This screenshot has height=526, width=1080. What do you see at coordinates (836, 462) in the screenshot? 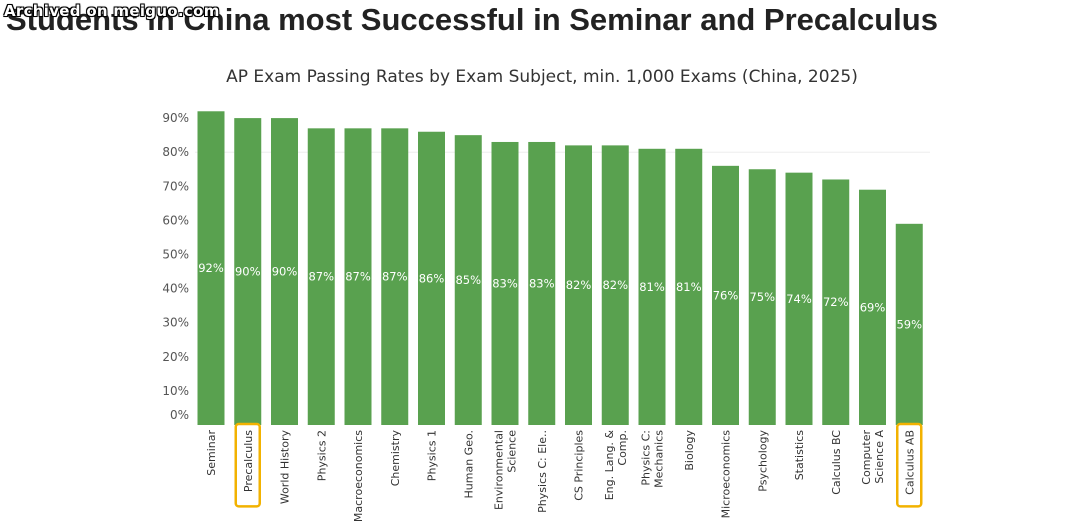
I see `x-category-label: Calculus BC` at bounding box center [836, 462].